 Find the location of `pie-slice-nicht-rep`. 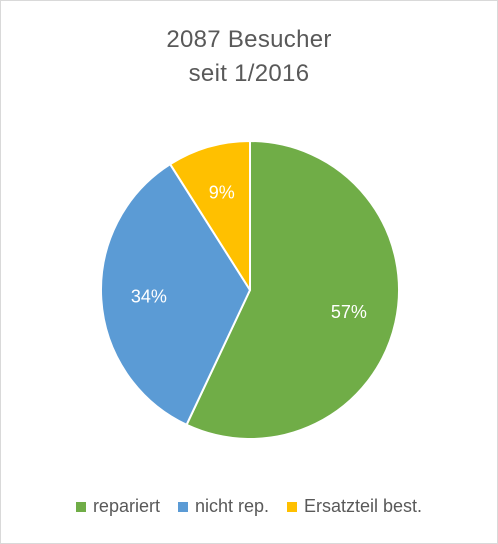

pie-slice-nicht-rep is located at coordinates (175, 294).